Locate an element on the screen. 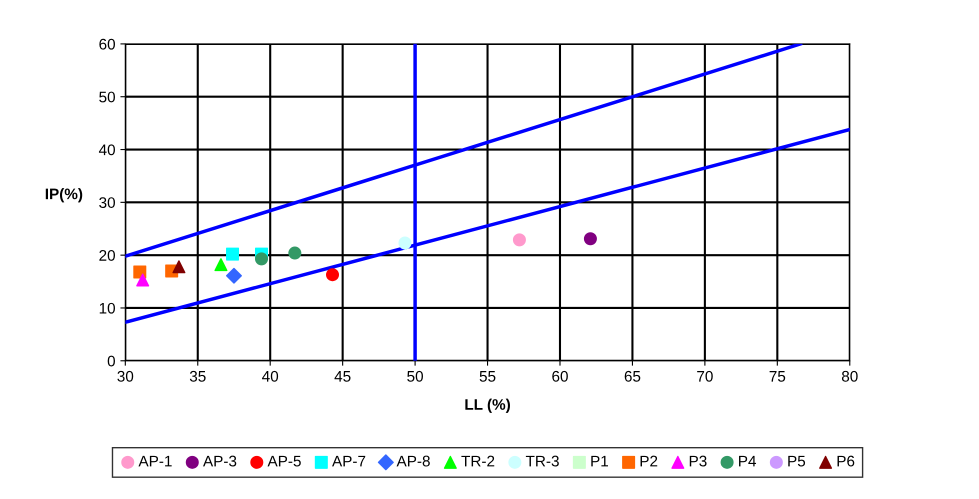 The width and height of the screenshot is (979, 499). legend-label: P6 is located at coordinates (846, 461).